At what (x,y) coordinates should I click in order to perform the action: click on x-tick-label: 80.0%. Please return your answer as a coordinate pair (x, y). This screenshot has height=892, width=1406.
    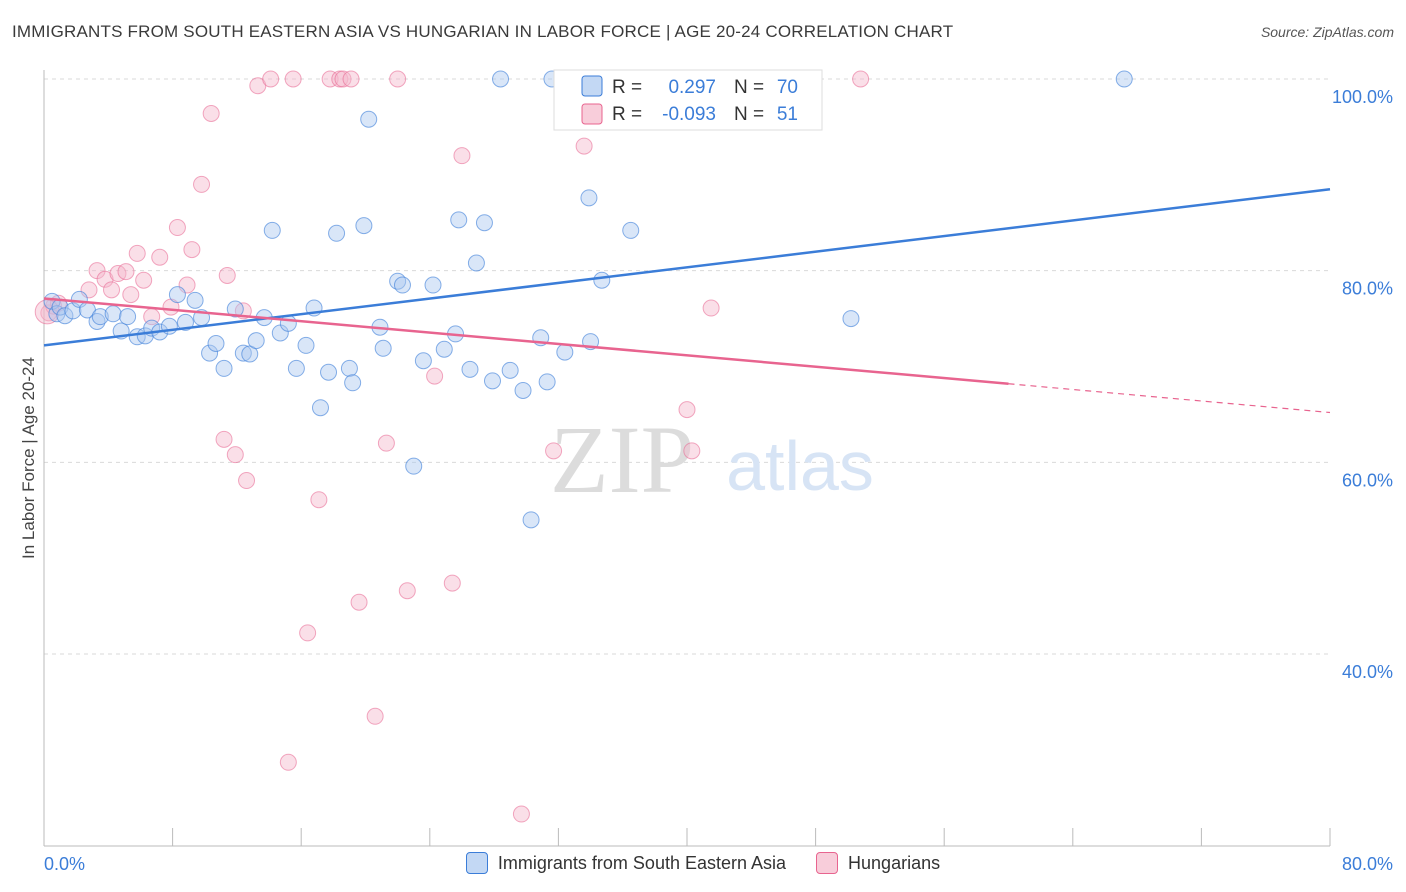
    Looking at the image, I should click on (1367, 864).